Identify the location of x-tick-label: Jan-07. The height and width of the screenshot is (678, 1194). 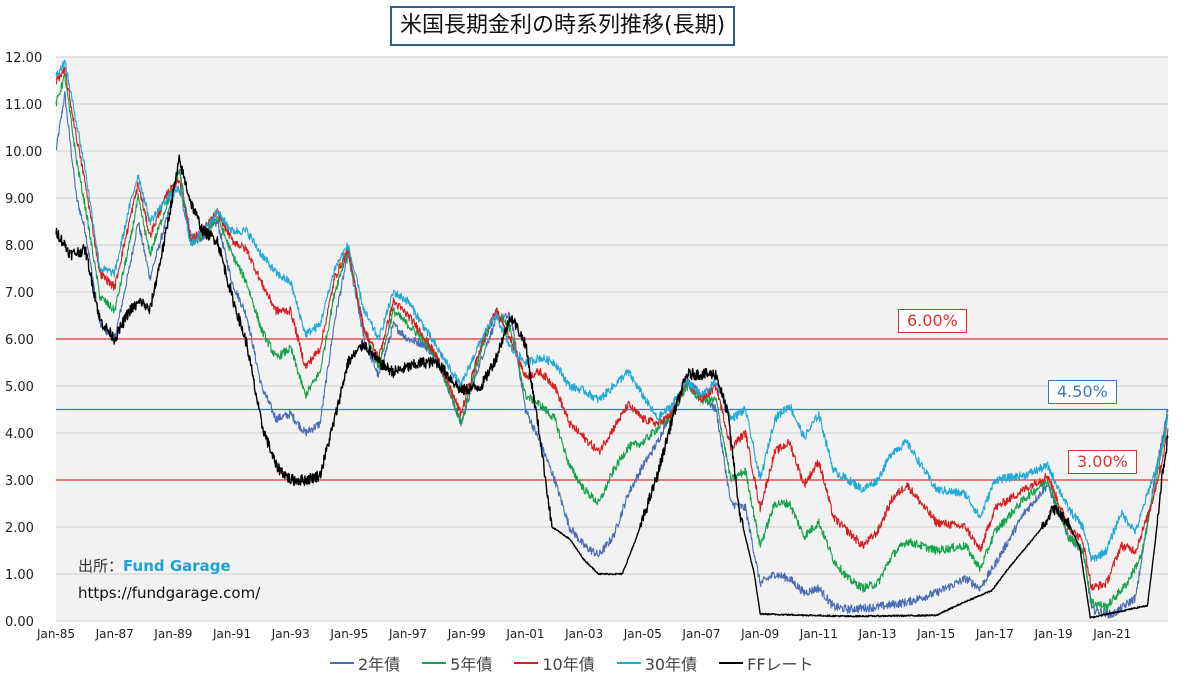
(700, 634).